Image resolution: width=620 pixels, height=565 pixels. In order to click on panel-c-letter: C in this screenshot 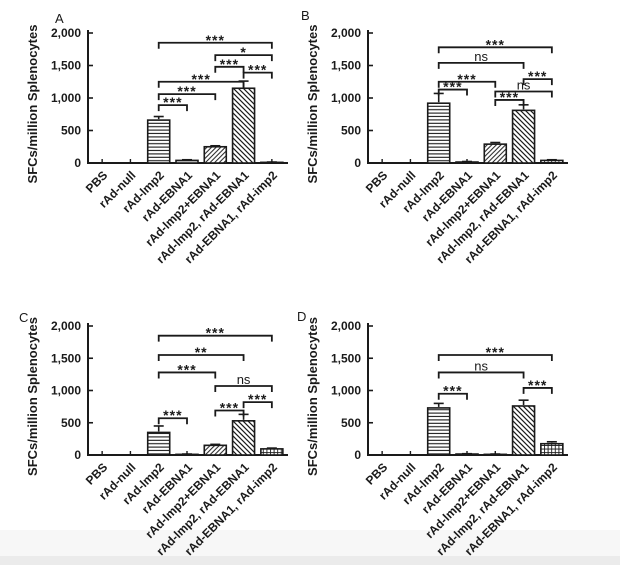, I will do `click(24, 317)`.